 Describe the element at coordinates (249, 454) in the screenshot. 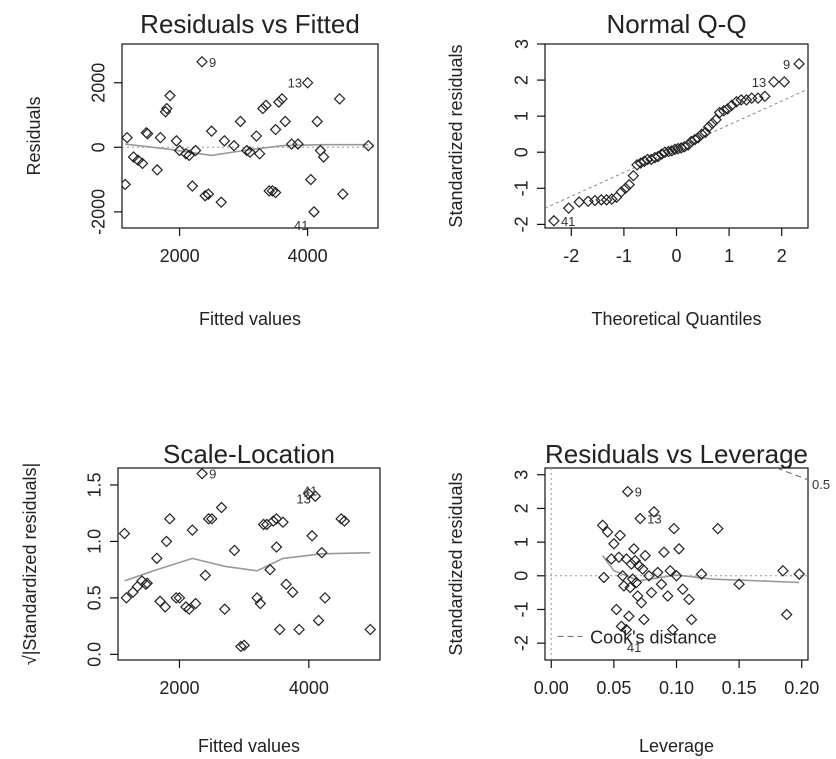

I see `chart-title: Scale-Location` at that location.